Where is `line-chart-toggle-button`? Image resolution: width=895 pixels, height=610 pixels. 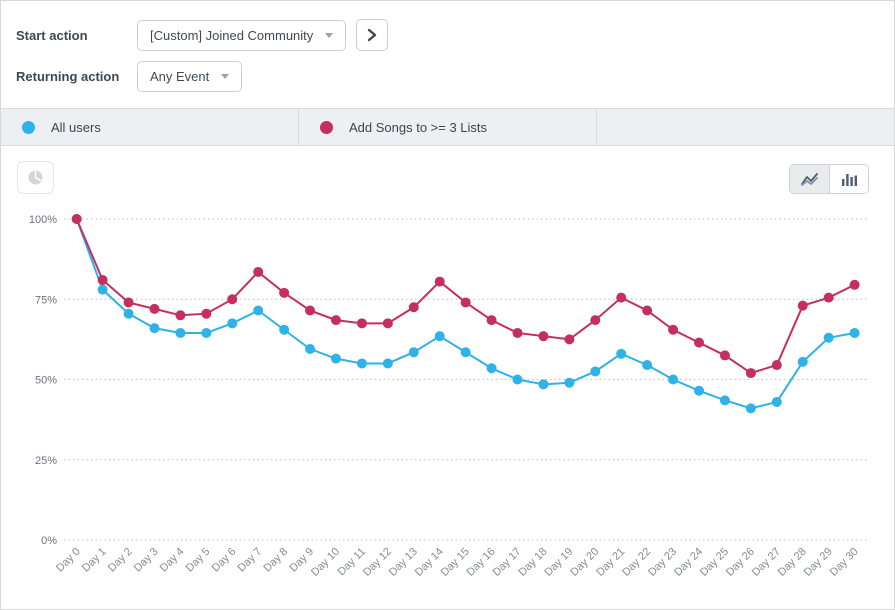
line-chart-toggle-button is located at coordinates (809, 179).